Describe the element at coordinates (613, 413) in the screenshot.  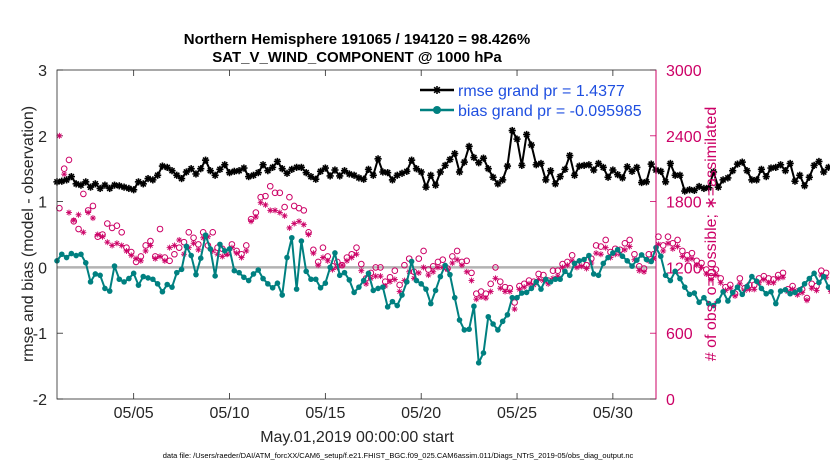
I see `x-tick-label: 05/30` at that location.